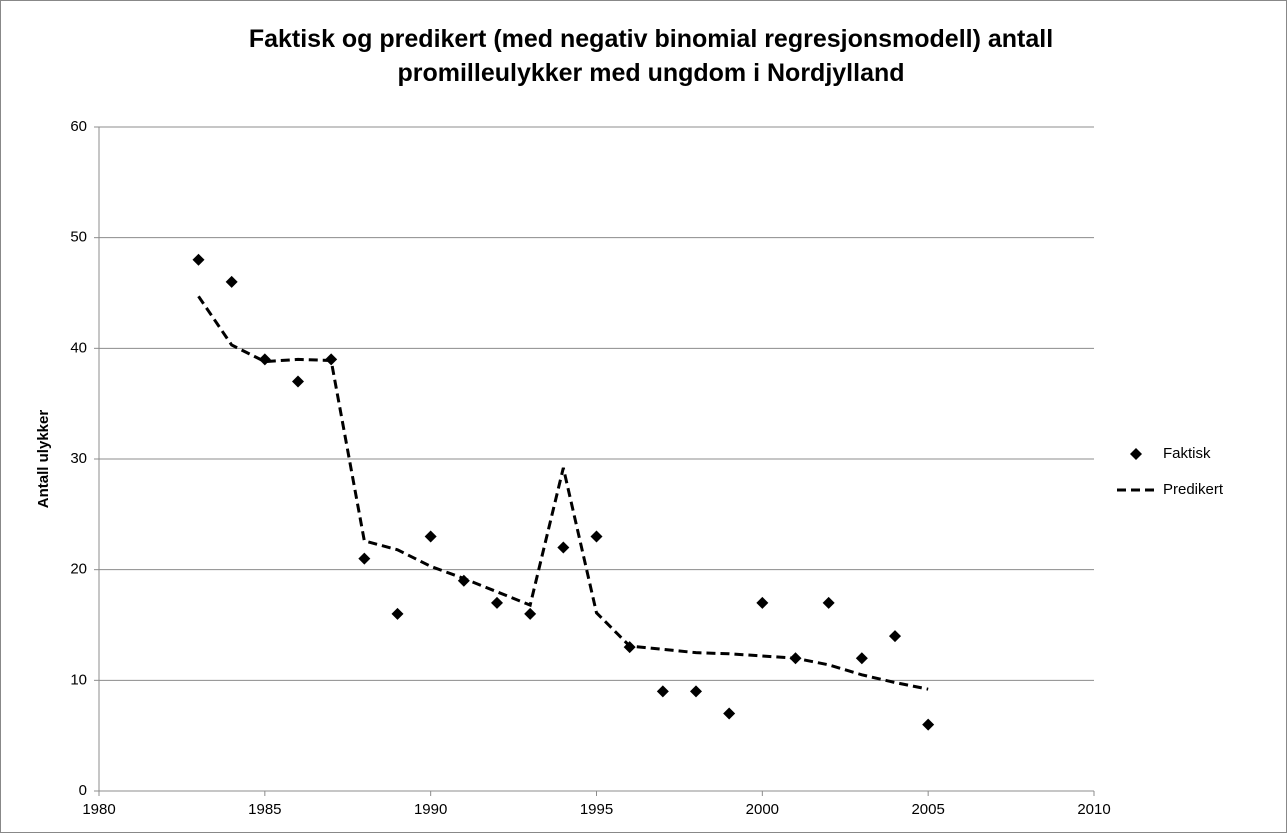  Describe the element at coordinates (78, 458) in the screenshot. I see `y-tick-label: 30` at that location.